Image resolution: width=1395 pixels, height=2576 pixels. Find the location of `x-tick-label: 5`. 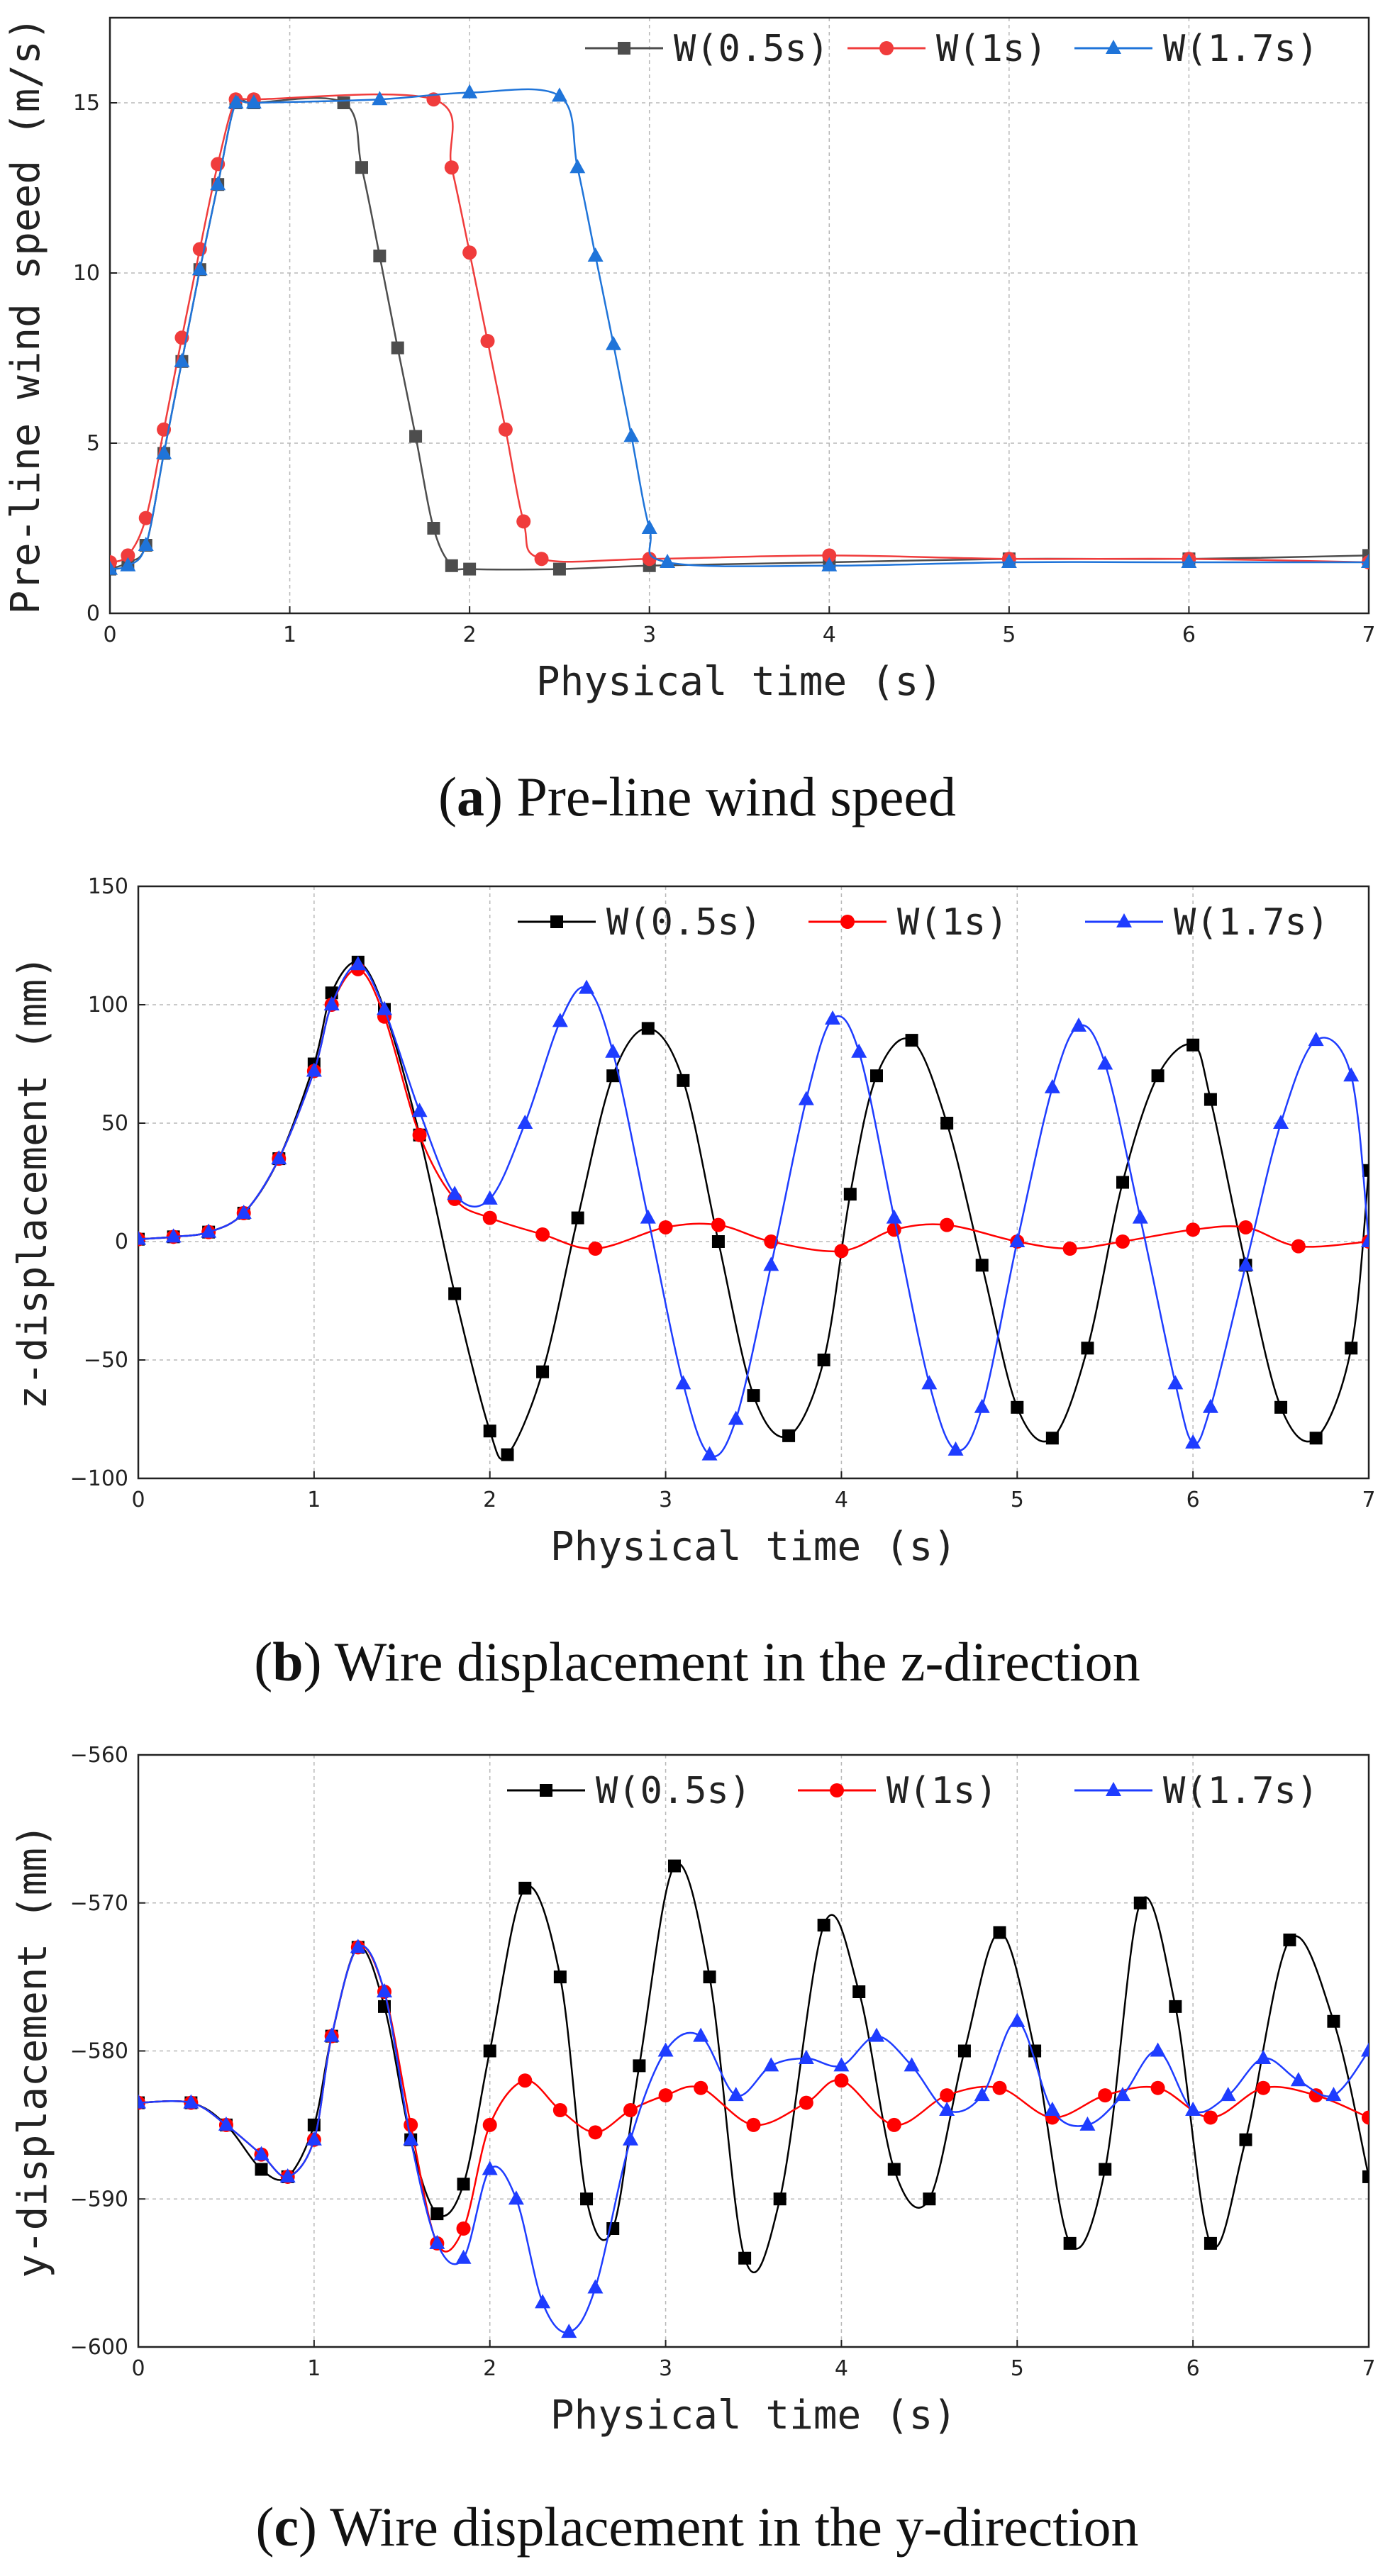

x-tick-label: 5 is located at coordinates (1017, 1500).